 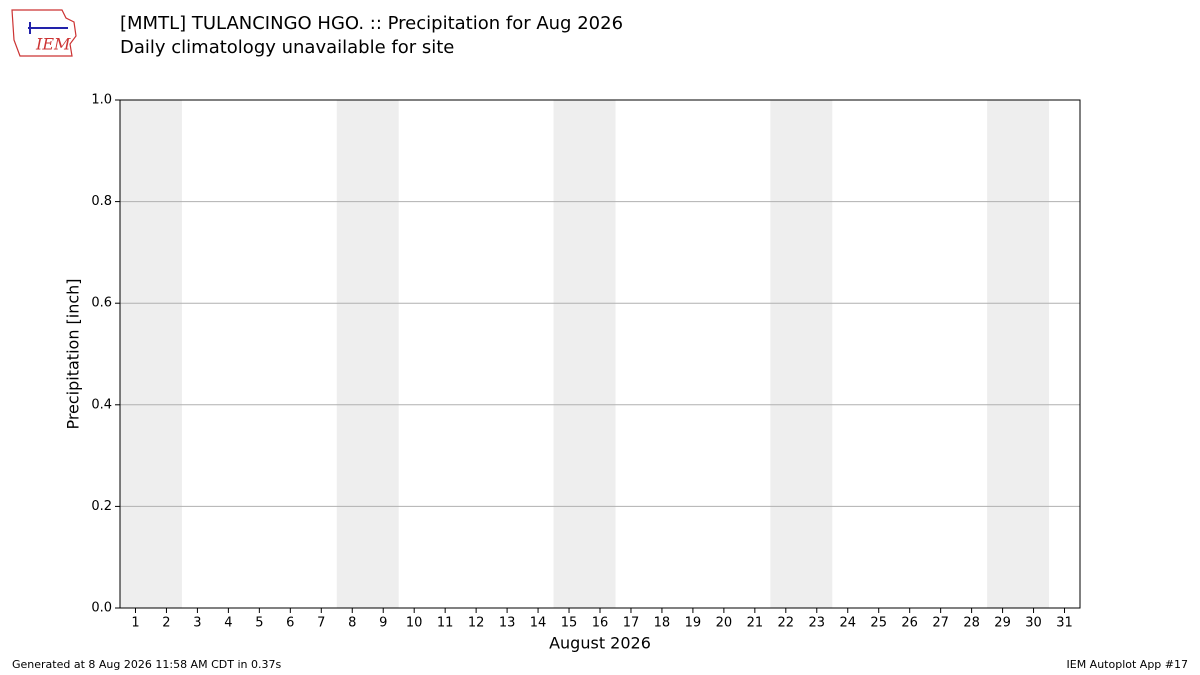 I want to click on x-tick-label: 10, so click(x=414, y=623).